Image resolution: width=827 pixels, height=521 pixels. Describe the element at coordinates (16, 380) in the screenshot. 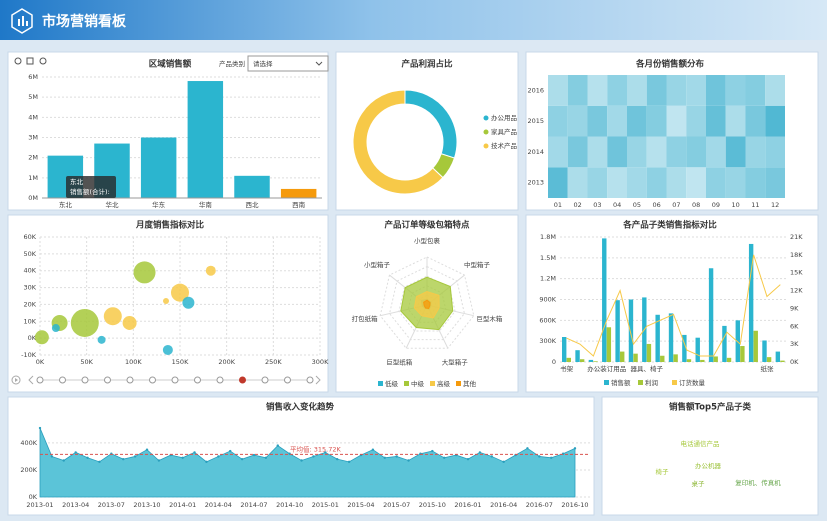

I see `play-button` at that location.